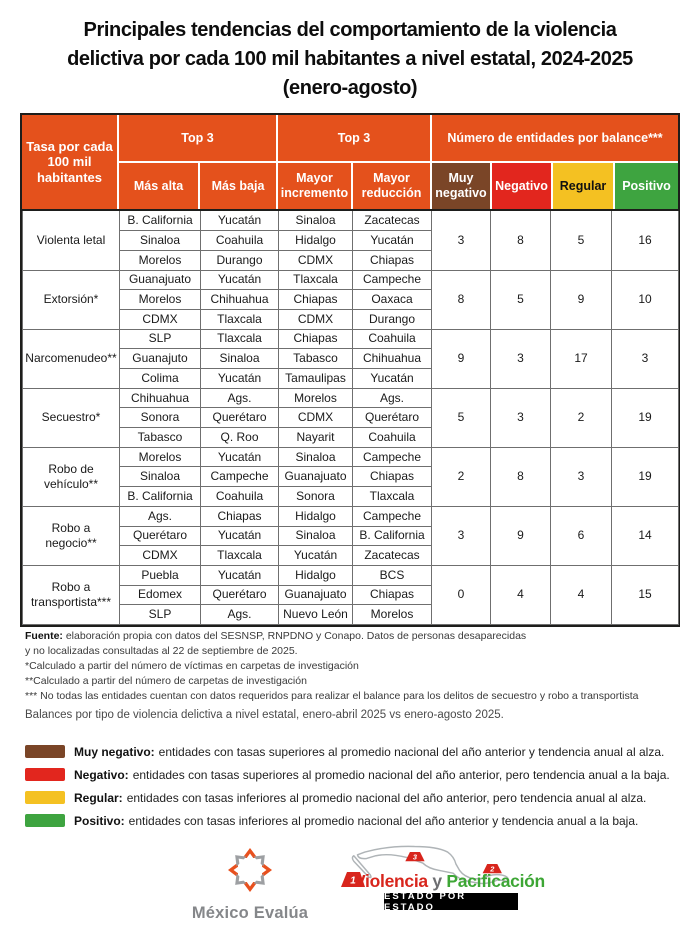 This screenshot has width=700, height=931. What do you see at coordinates (98, 797) in the screenshot?
I see `legend-label: Regular:` at bounding box center [98, 797].